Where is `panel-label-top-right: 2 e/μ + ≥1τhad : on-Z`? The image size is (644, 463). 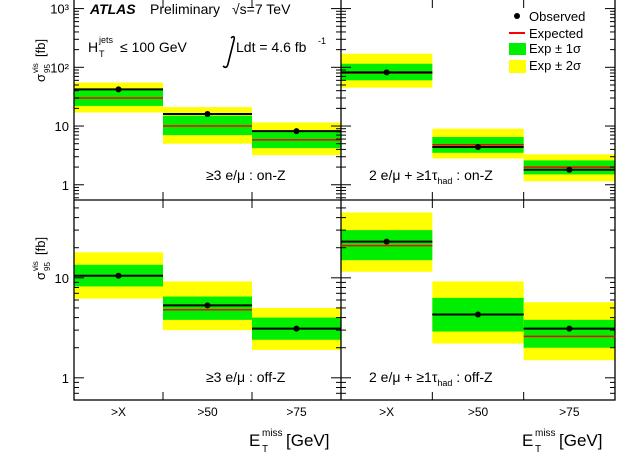 panel-label-top-right: 2 e/μ + ≥1τhad : on-Z is located at coordinates (431, 176).